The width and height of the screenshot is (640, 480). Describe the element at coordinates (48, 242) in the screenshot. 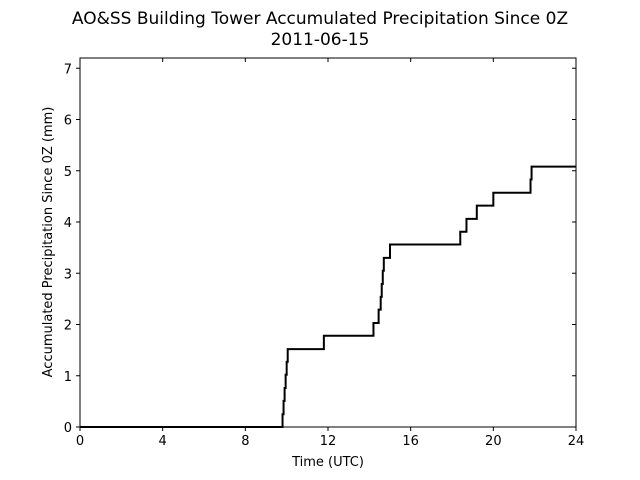

I see `y-axis-label: Accumulated Precipitation Since 0Z (mm)` at that location.